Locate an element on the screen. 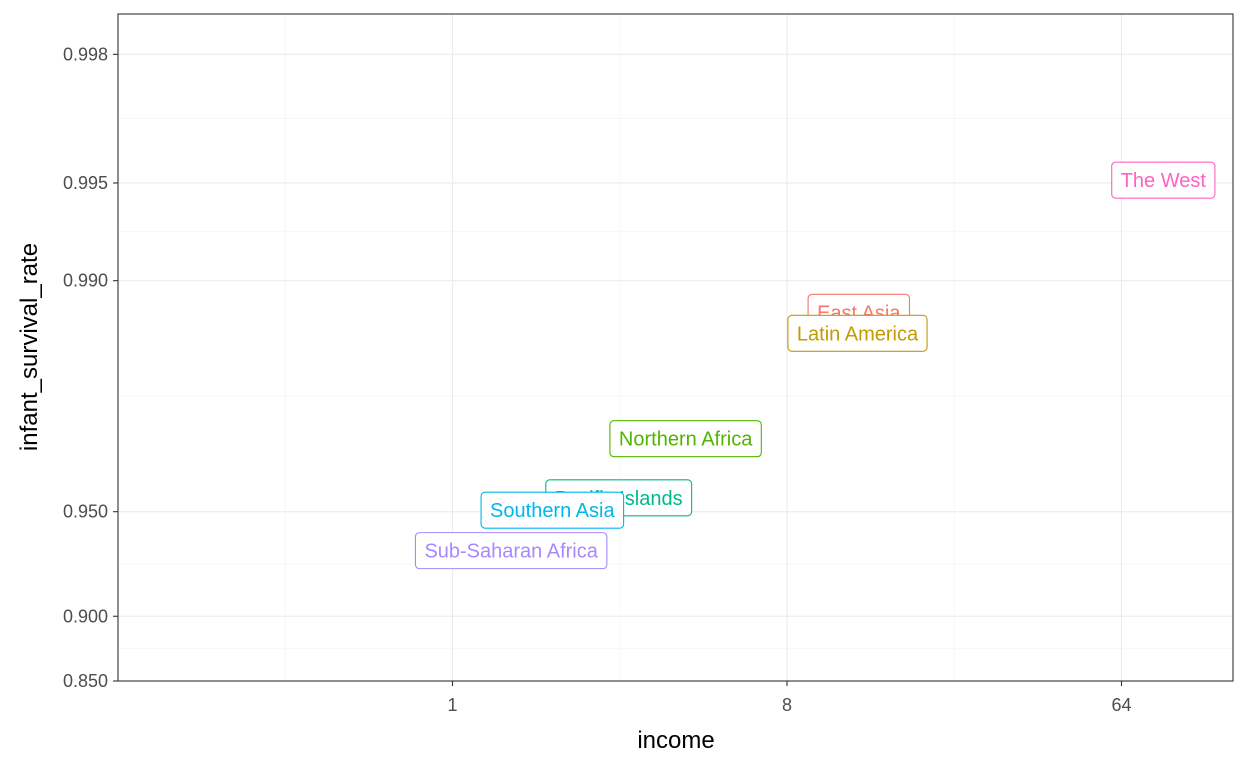  point-label-text: Sub-Saharan Africa is located at coordinates (511, 552).